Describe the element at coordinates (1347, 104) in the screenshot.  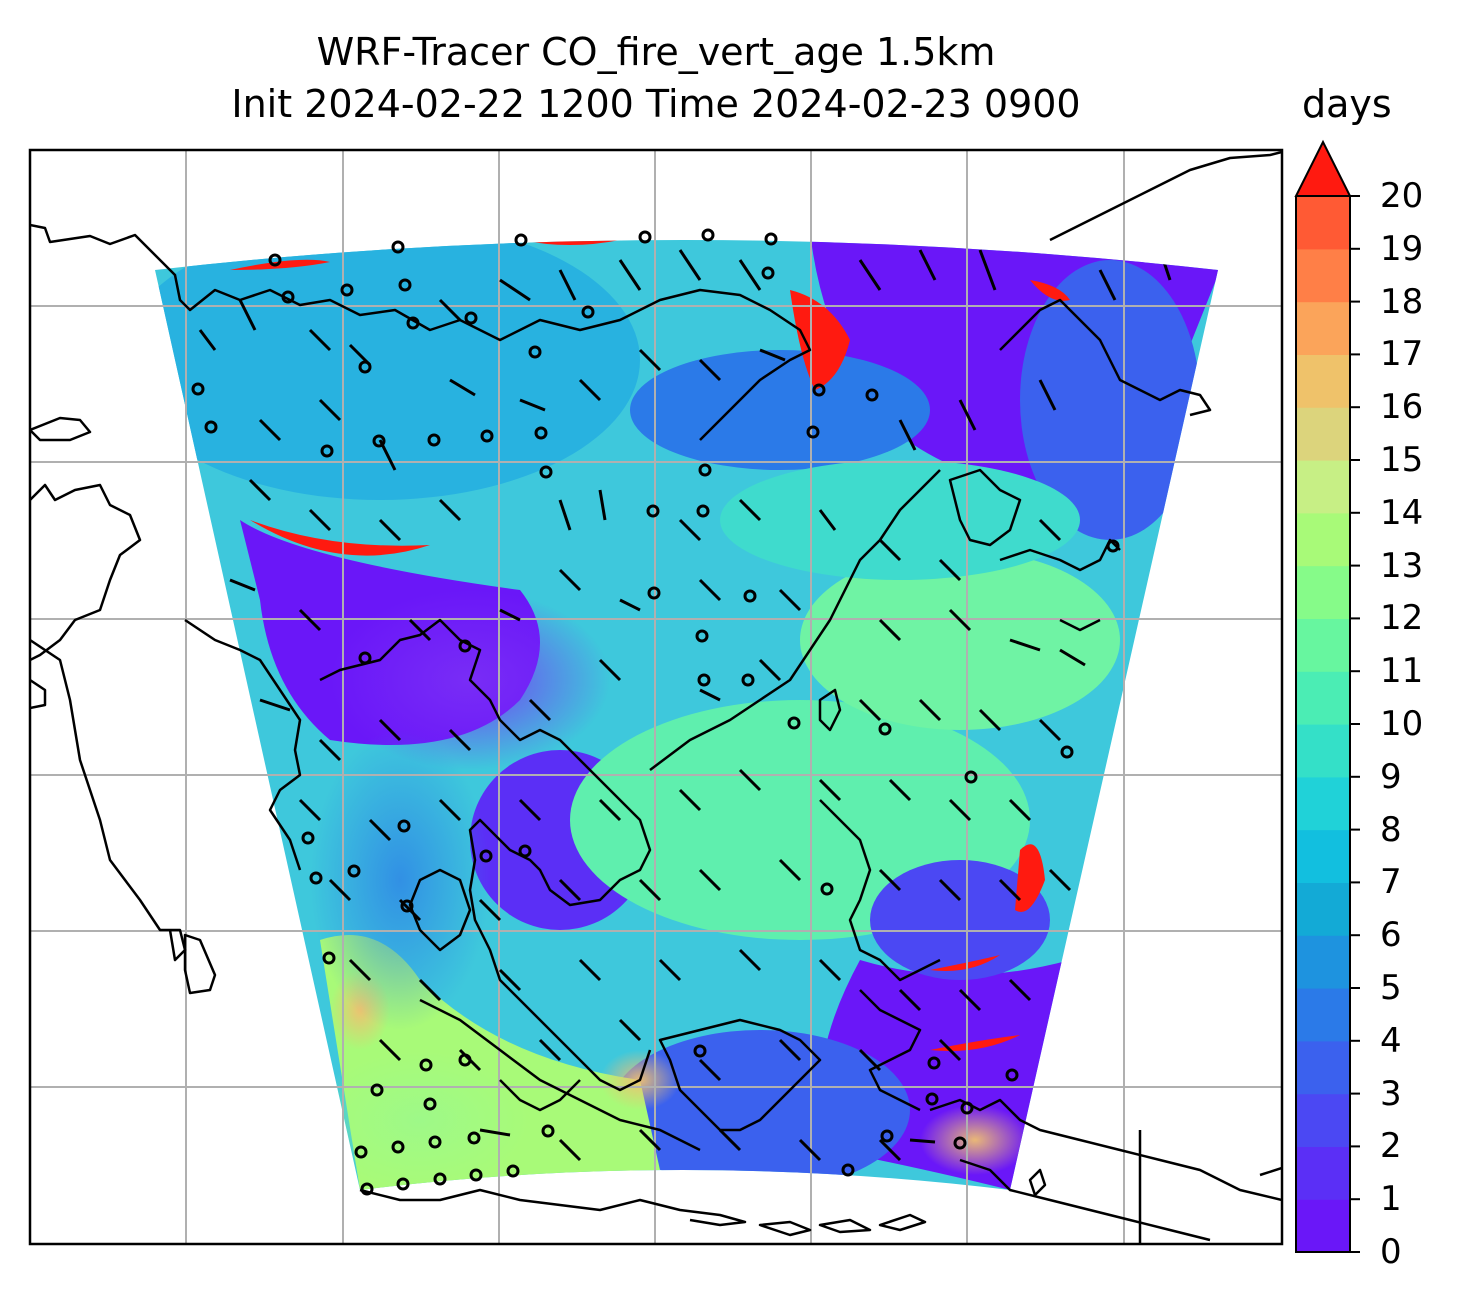
I see `colorbar-label: days` at that location.